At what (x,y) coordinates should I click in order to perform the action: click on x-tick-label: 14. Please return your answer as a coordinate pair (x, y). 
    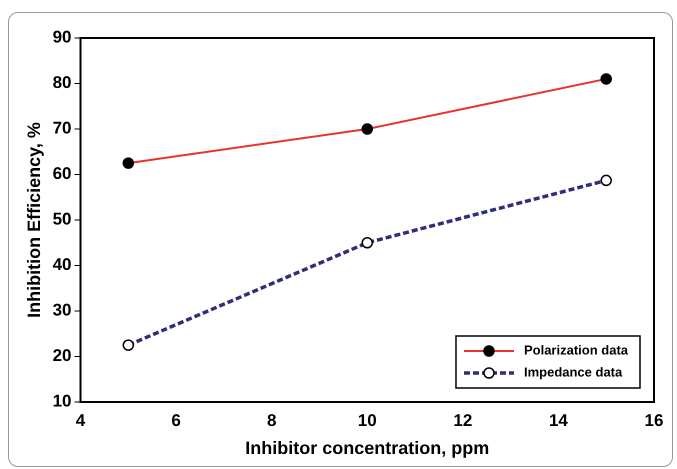
    Looking at the image, I should click on (558, 420).